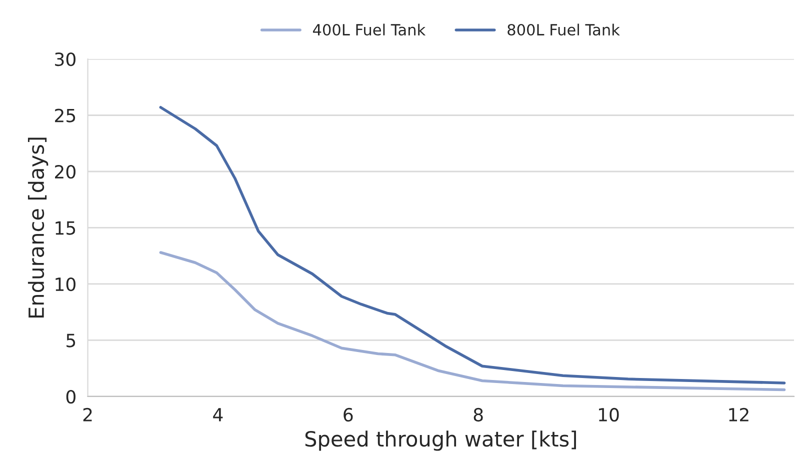  What do you see at coordinates (66, 284) in the screenshot?
I see `y-tick-label: 10` at bounding box center [66, 284].